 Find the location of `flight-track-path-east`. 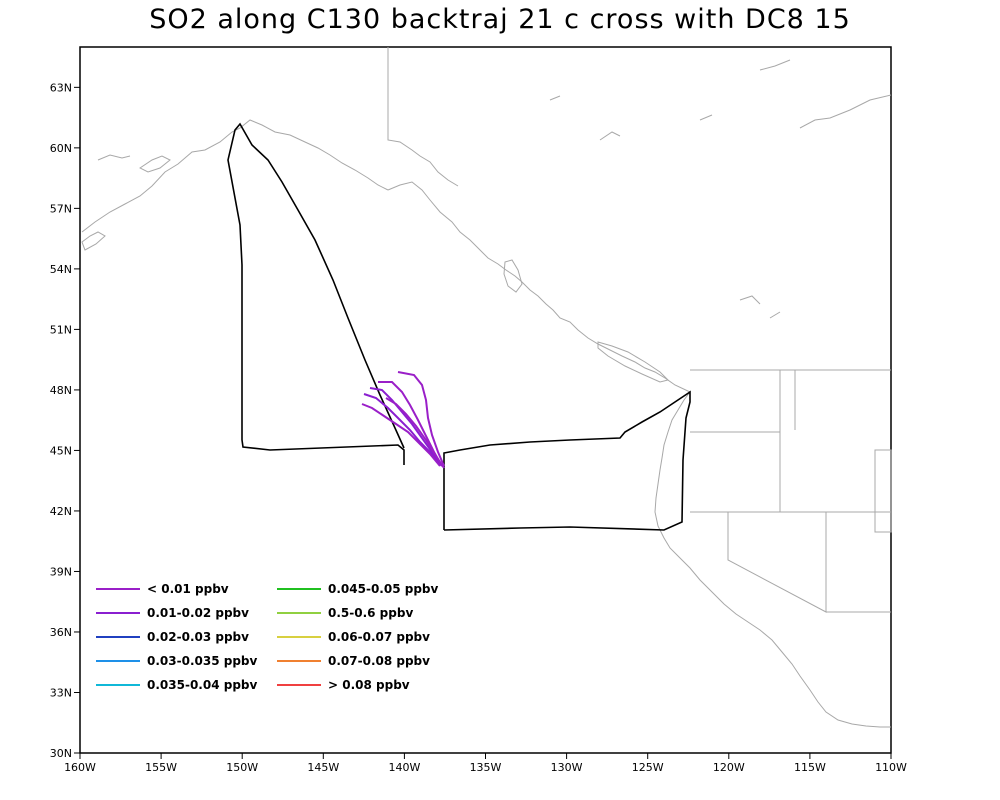

flight-track-path-east is located at coordinates (567, 460).